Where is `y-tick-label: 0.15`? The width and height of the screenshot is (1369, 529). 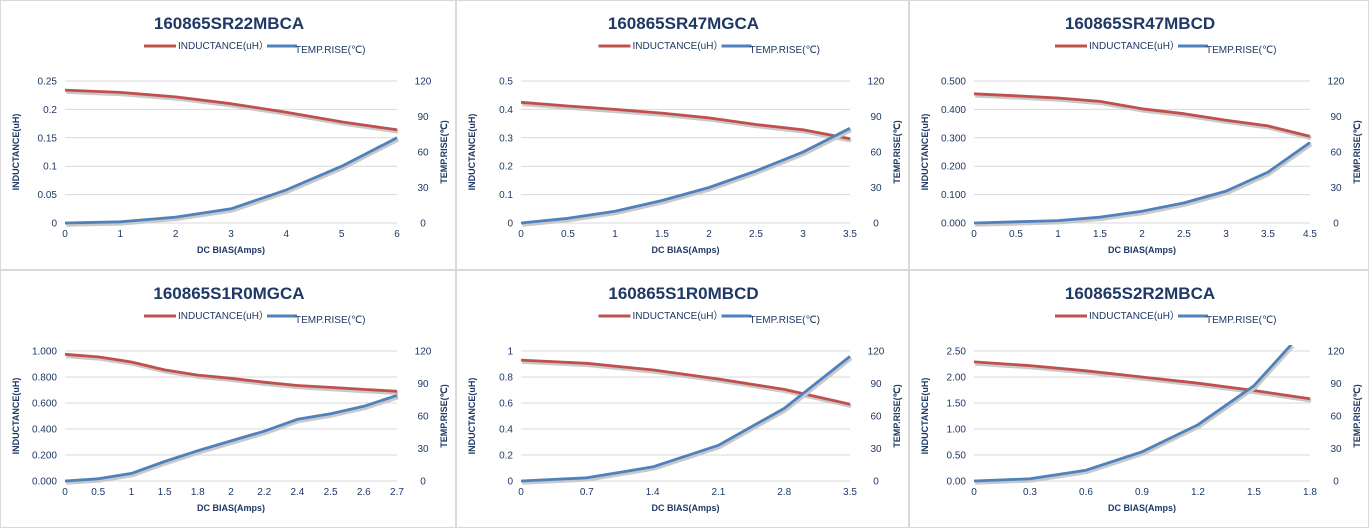
y-tick-label: 0.15 is located at coordinates (48, 138).